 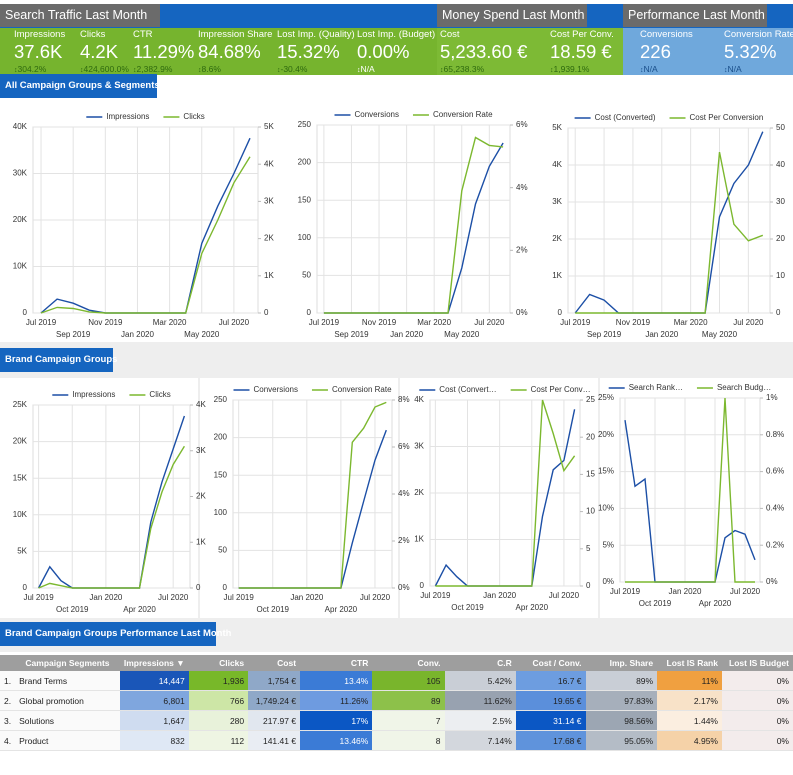 I want to click on metric-cell: 14,447, so click(x=154, y=681).